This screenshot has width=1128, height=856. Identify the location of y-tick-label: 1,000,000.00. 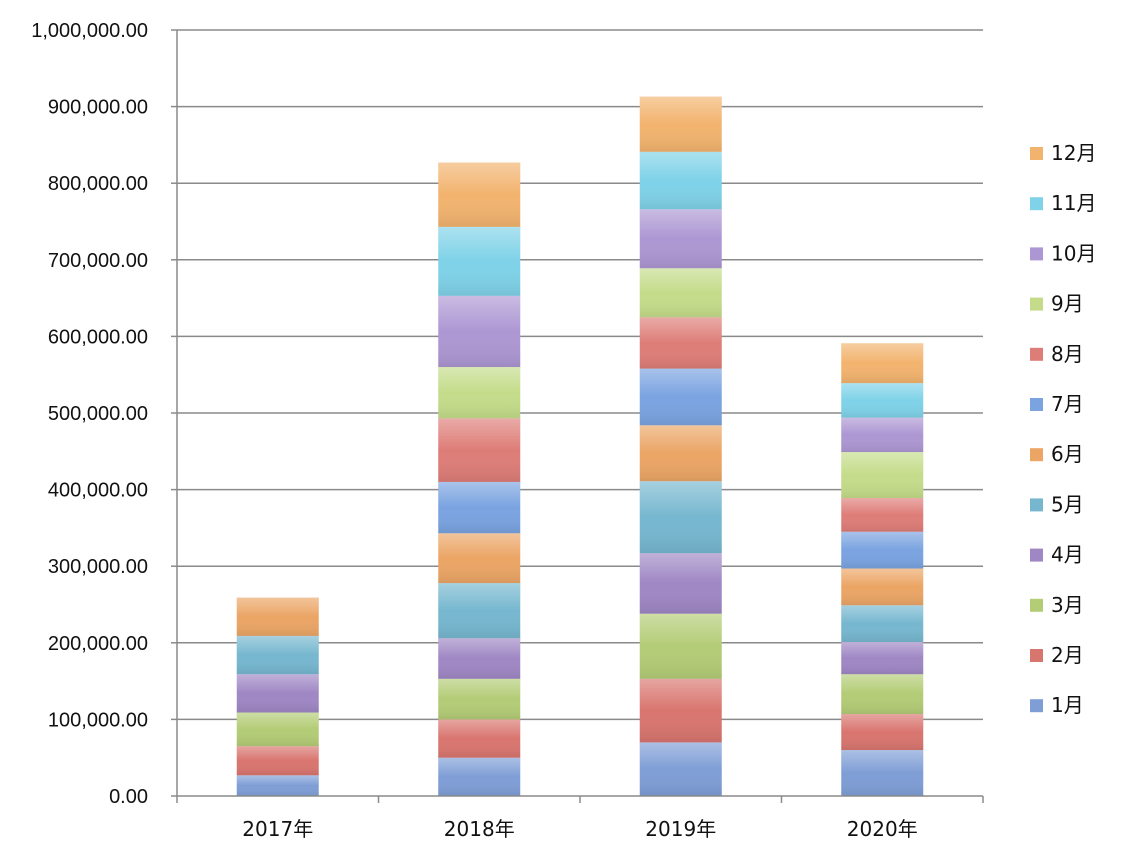
(89, 31).